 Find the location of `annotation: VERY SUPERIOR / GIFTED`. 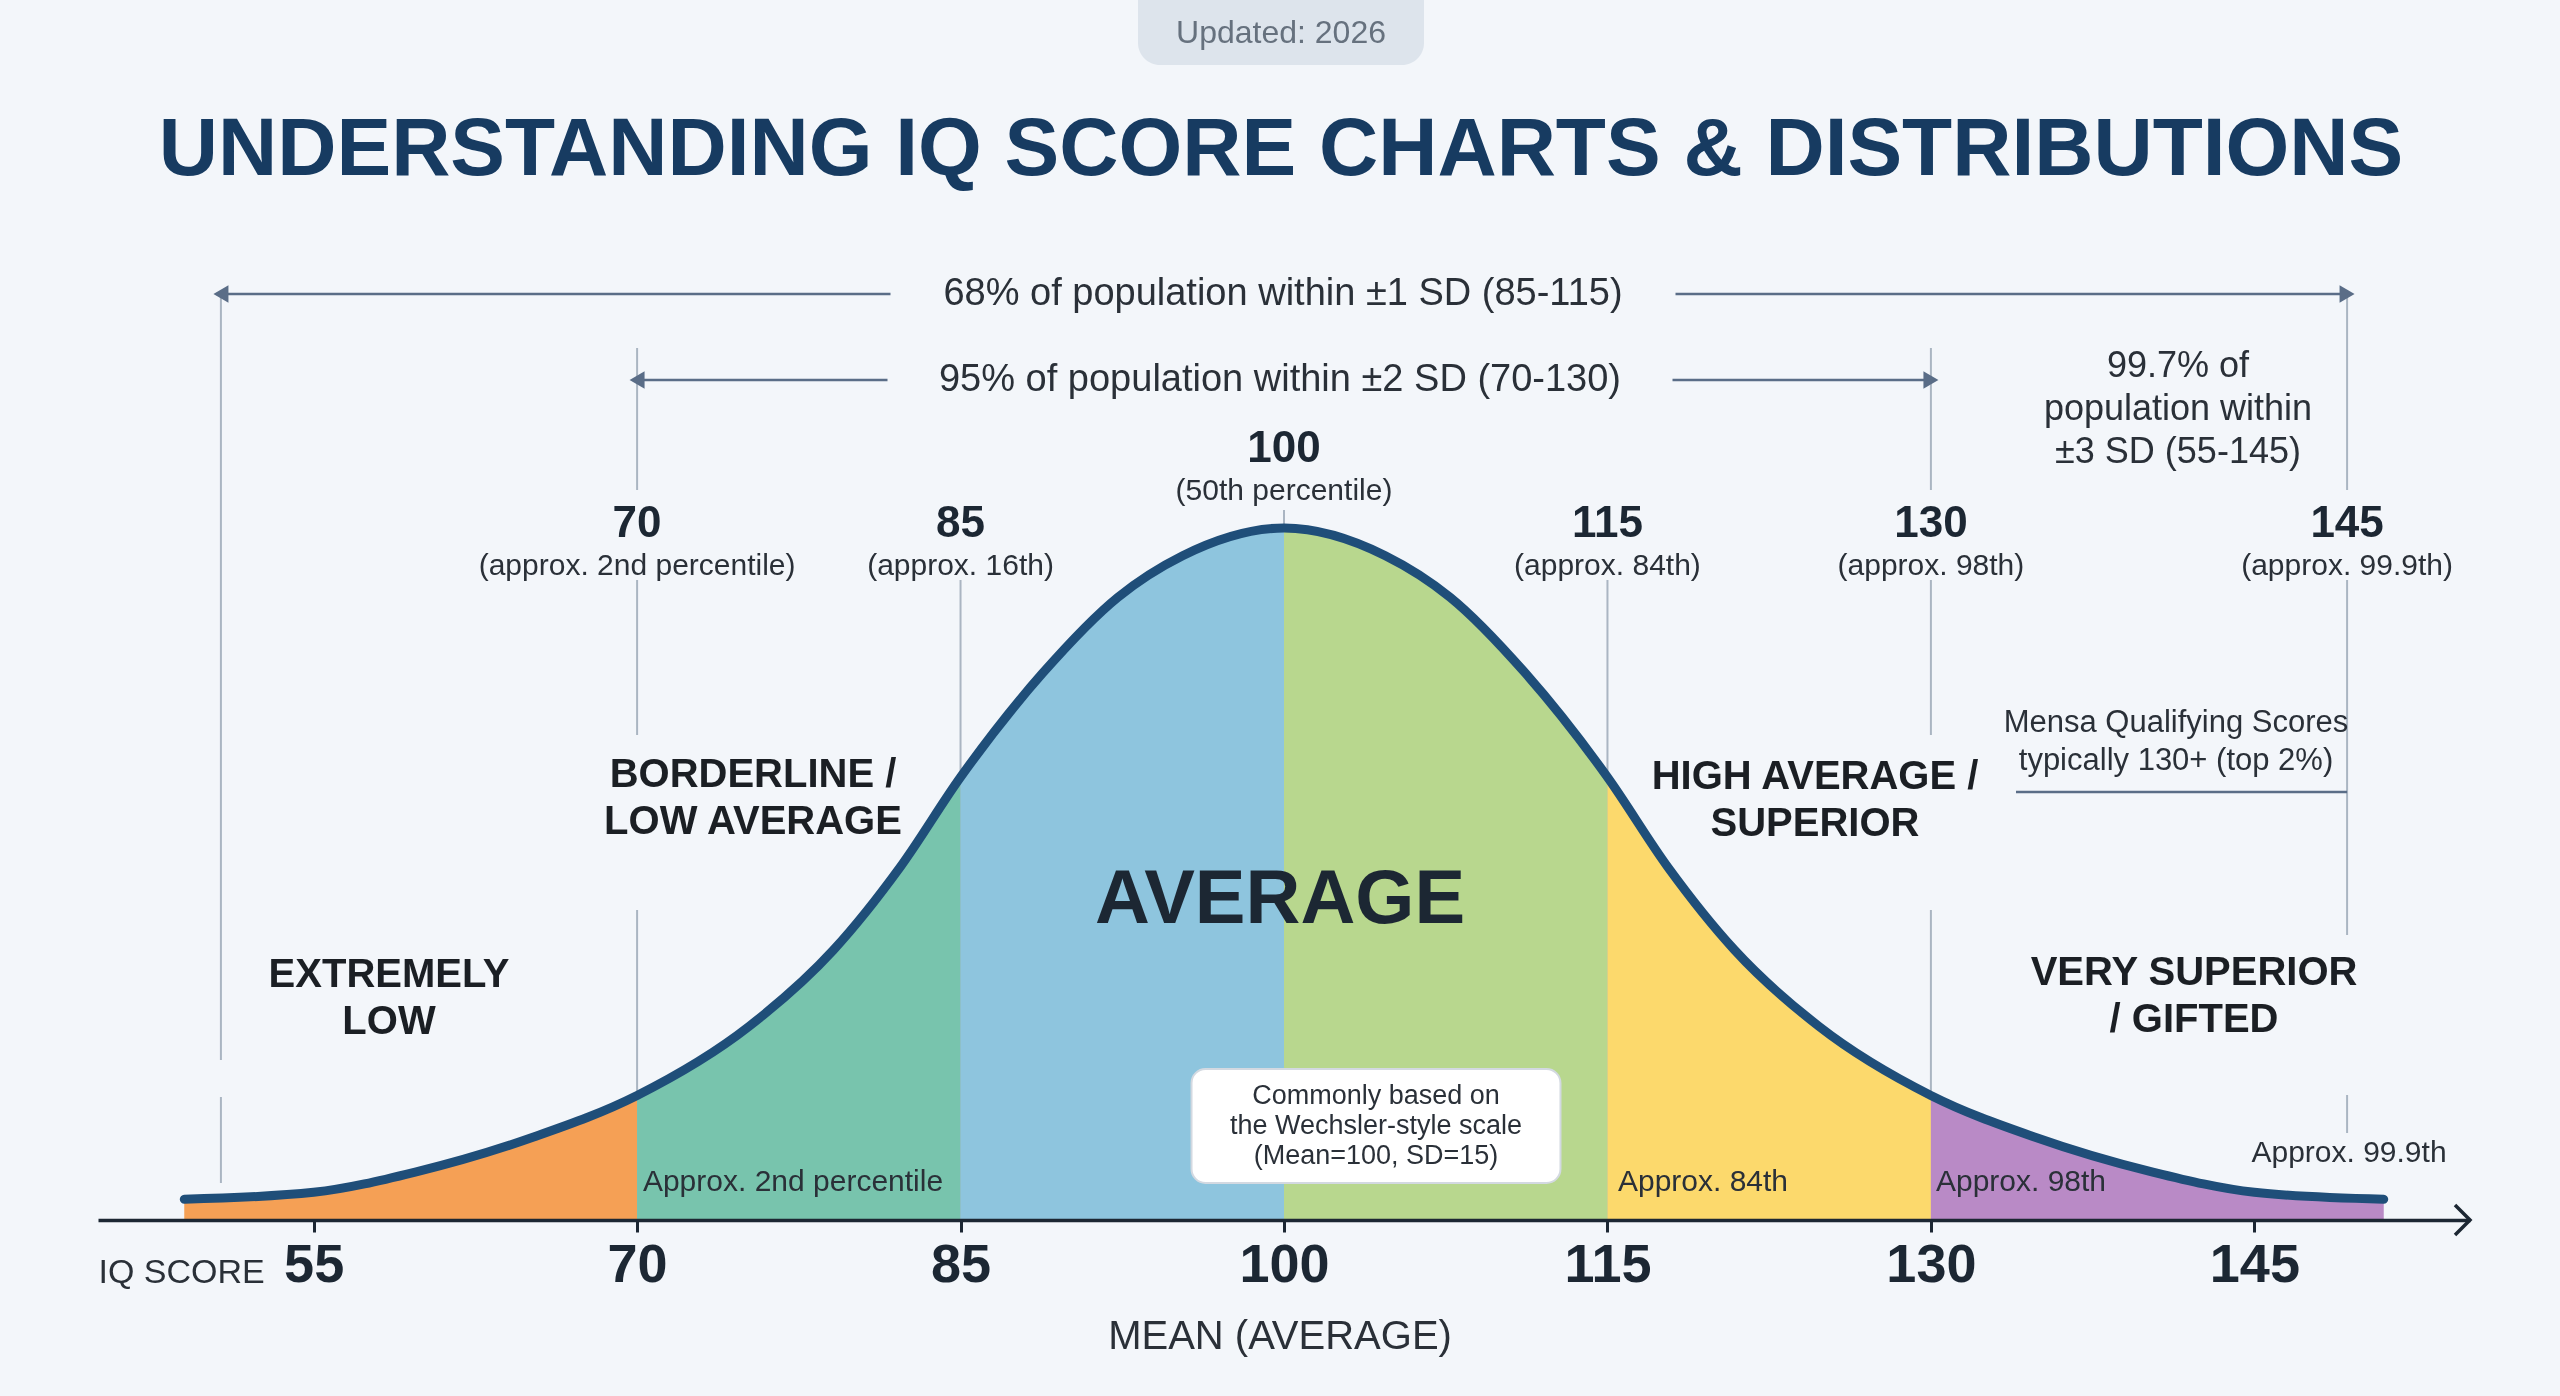

annotation: VERY SUPERIOR / GIFTED is located at coordinates (2194, 994).